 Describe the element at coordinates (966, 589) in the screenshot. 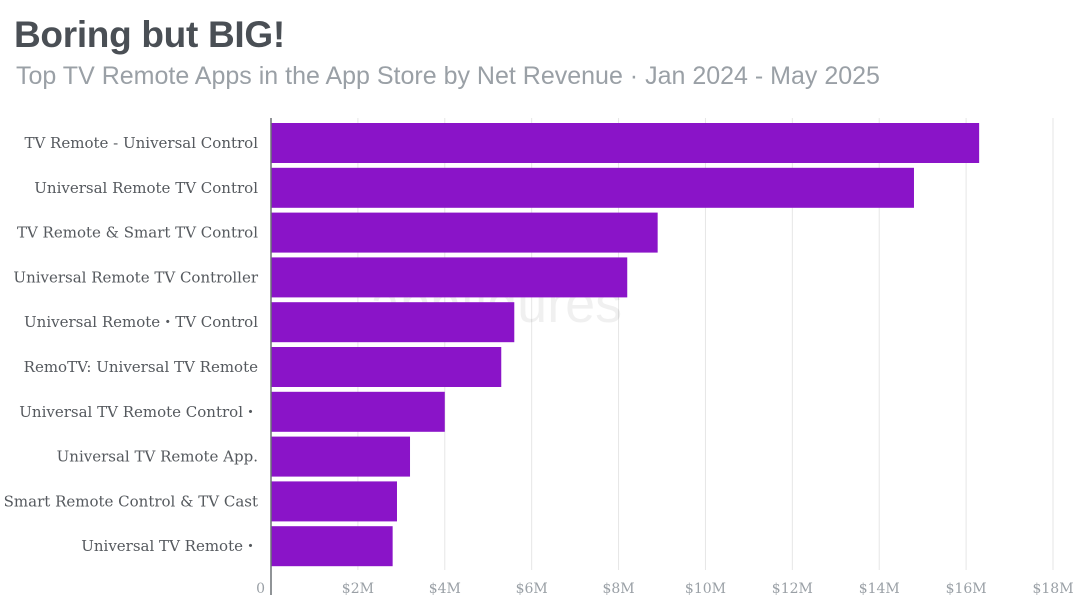

I see `x-tick-label: $16M` at that location.